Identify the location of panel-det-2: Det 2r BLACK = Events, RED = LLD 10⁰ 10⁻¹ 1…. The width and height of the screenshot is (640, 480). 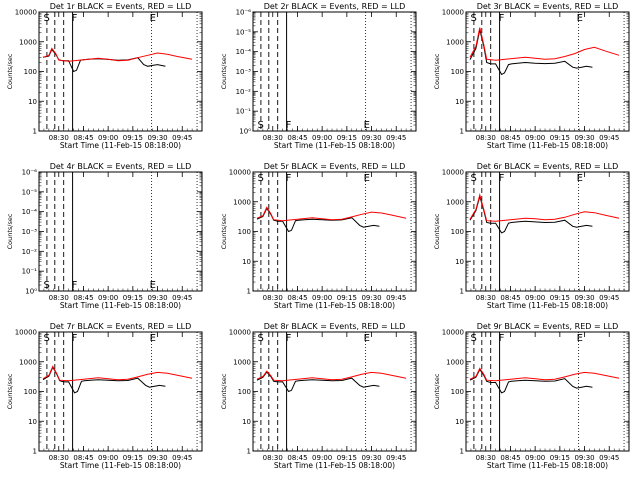
(318, 76).